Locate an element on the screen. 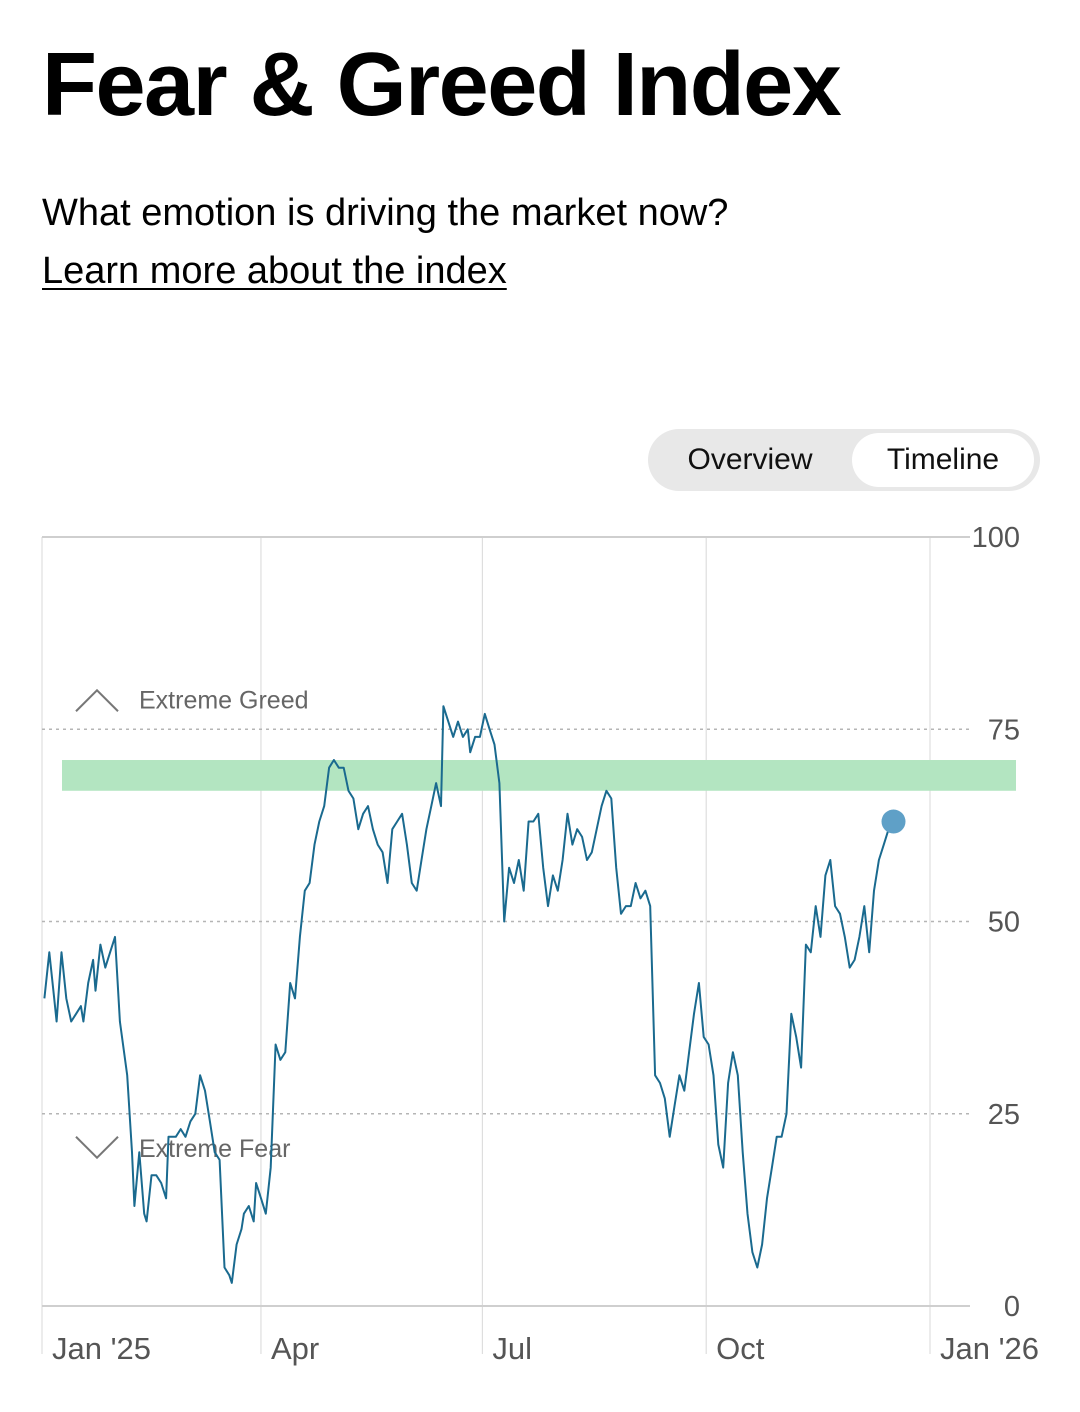 The width and height of the screenshot is (1080, 1412). y-tick-label: 75 is located at coordinates (1004, 730).